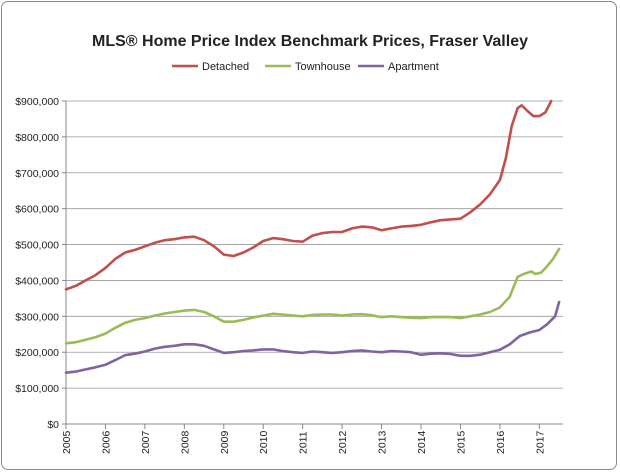 This screenshot has width=620, height=473. I want to click on x-tick-label: 2015, so click(461, 442).